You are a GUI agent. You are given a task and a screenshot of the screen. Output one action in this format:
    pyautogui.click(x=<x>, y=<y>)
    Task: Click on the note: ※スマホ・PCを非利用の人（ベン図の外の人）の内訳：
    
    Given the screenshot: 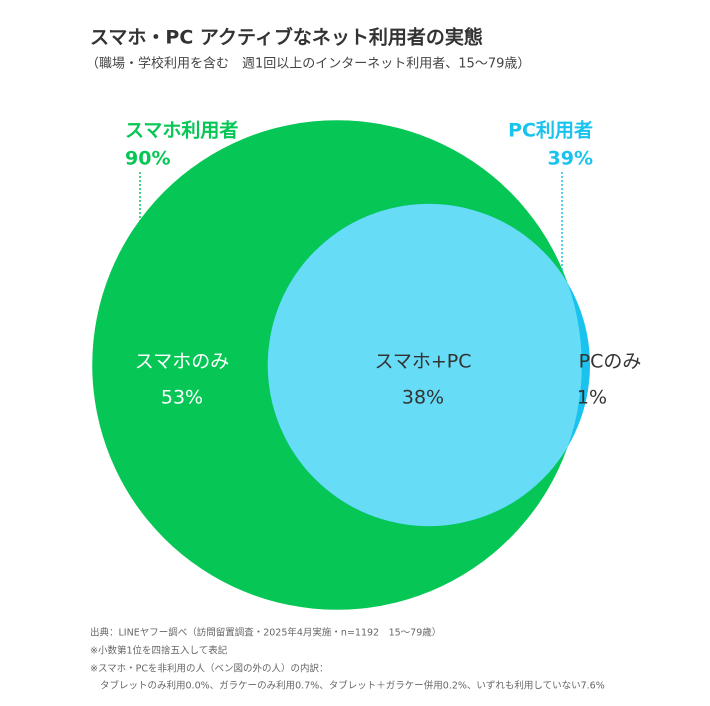 What is the action you would take?
    pyautogui.click(x=209, y=669)
    